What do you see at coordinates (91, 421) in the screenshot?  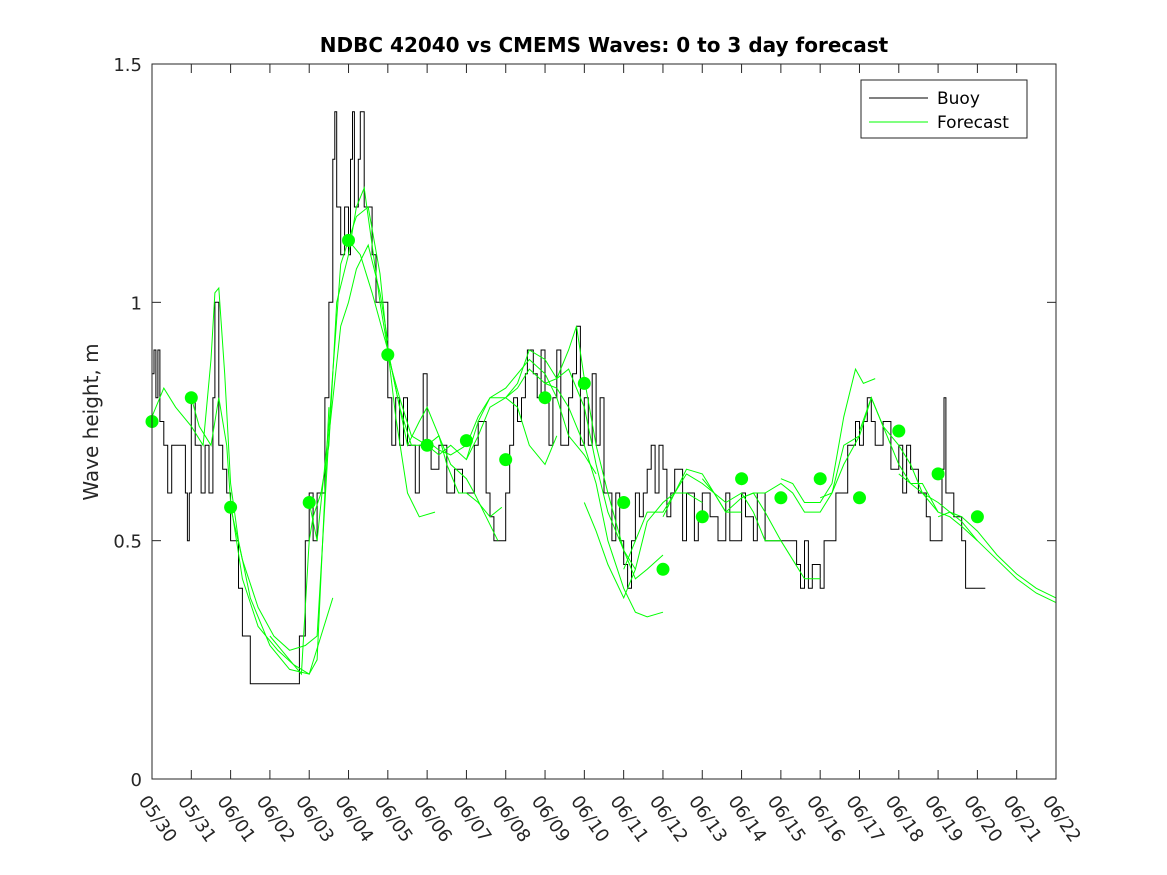 I see `y-axis-label: Wave height, m` at bounding box center [91, 421].